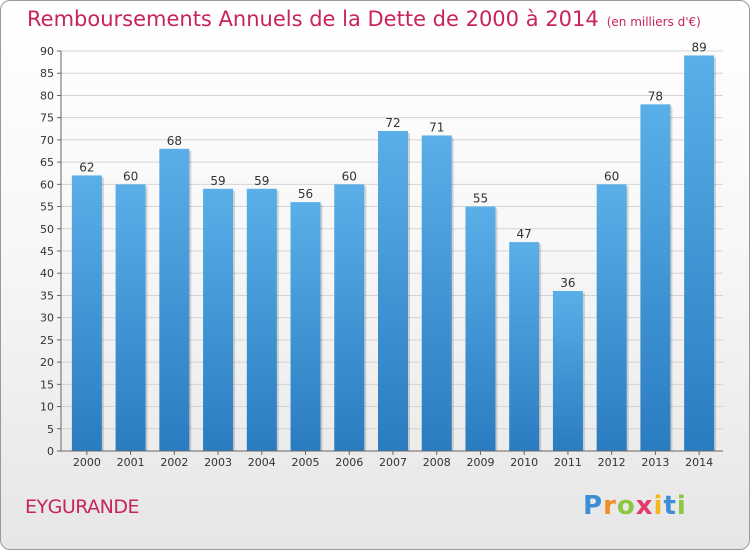  Describe the element at coordinates (47, 51) in the screenshot. I see `y-tick-label: 90` at that location.